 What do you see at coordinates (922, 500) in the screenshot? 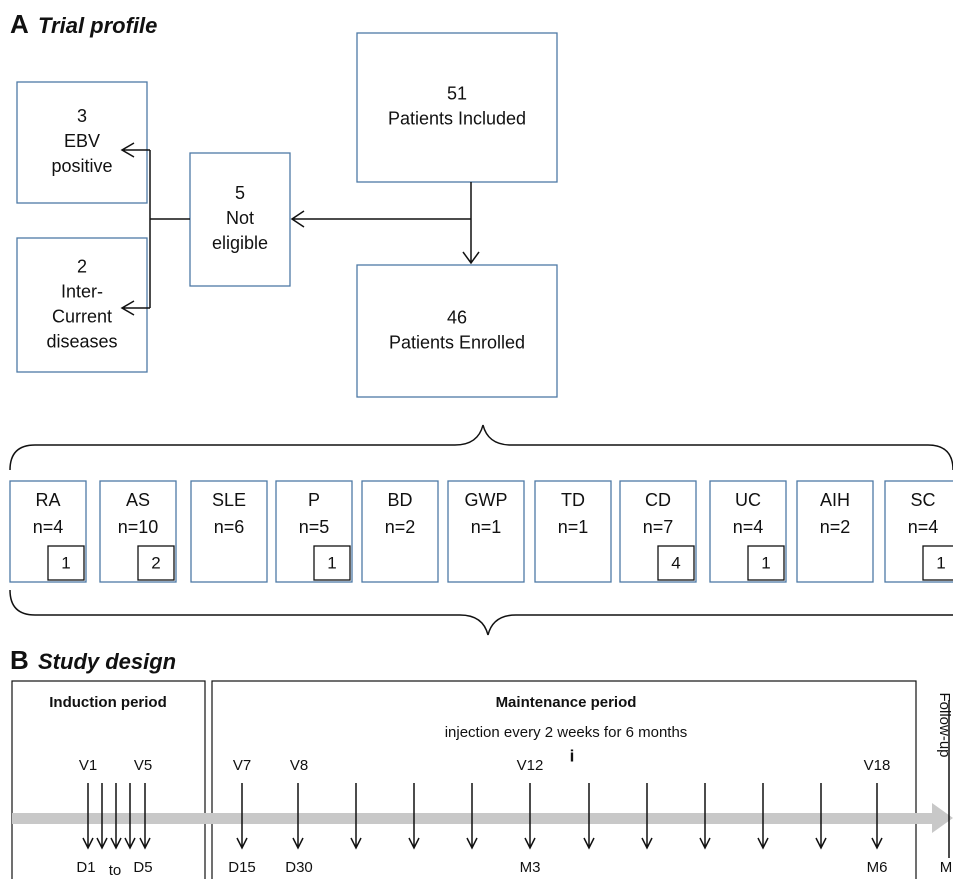
I see `group-name: SC` at bounding box center [922, 500].